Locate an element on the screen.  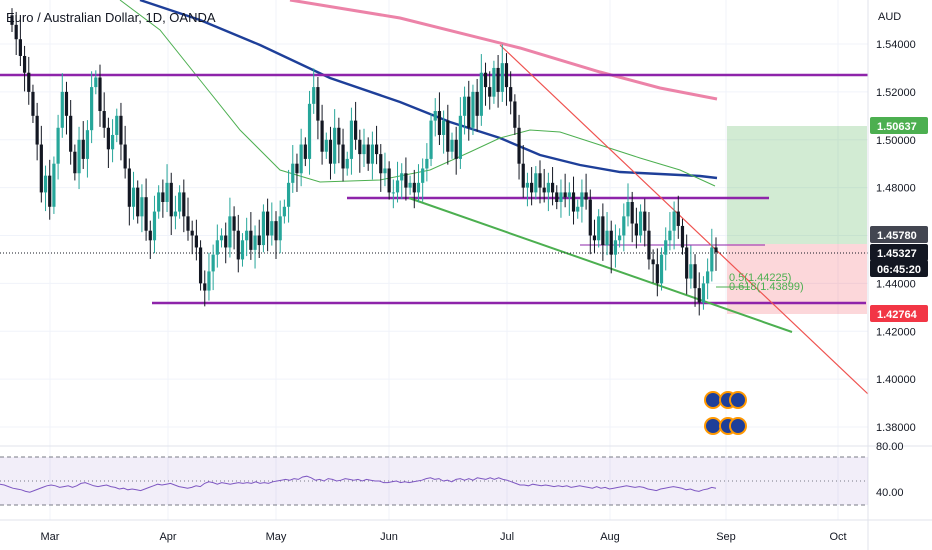
x-tick-label: Oct is located at coordinates (837, 537).